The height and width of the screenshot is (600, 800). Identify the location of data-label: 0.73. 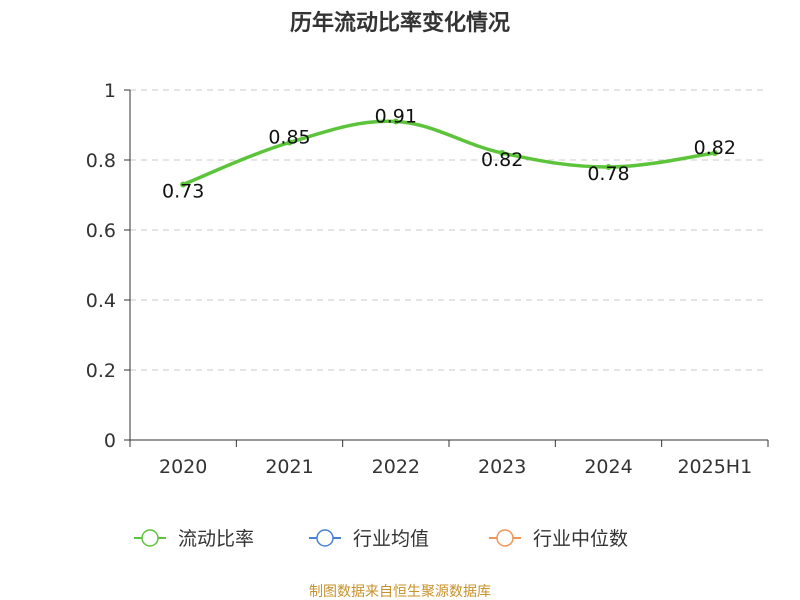
(183, 192).